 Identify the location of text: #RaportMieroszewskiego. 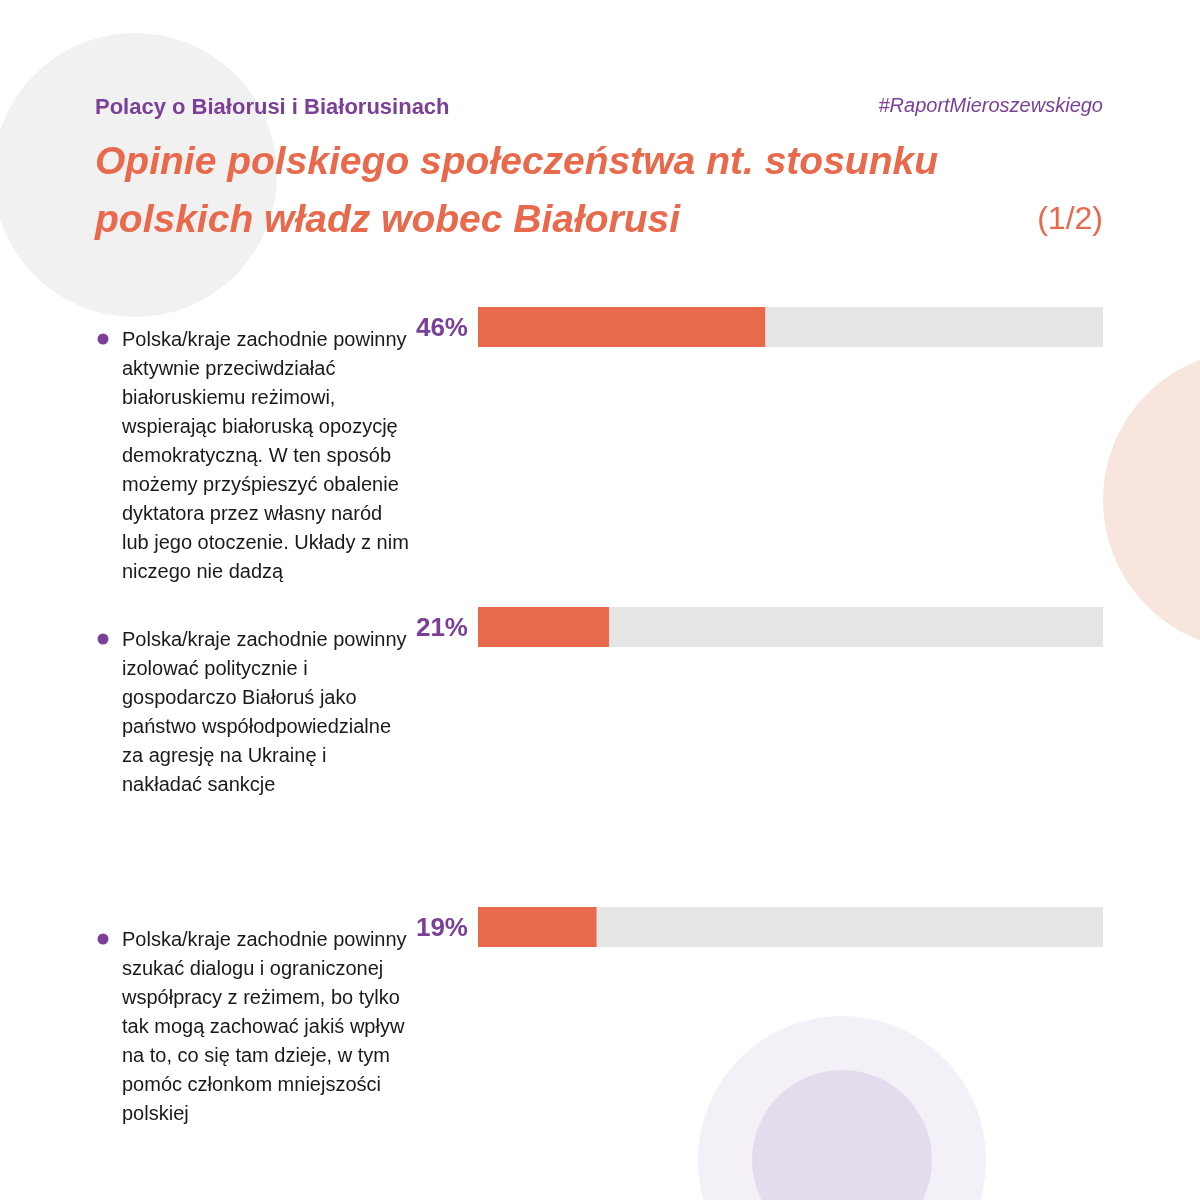
(990, 105).